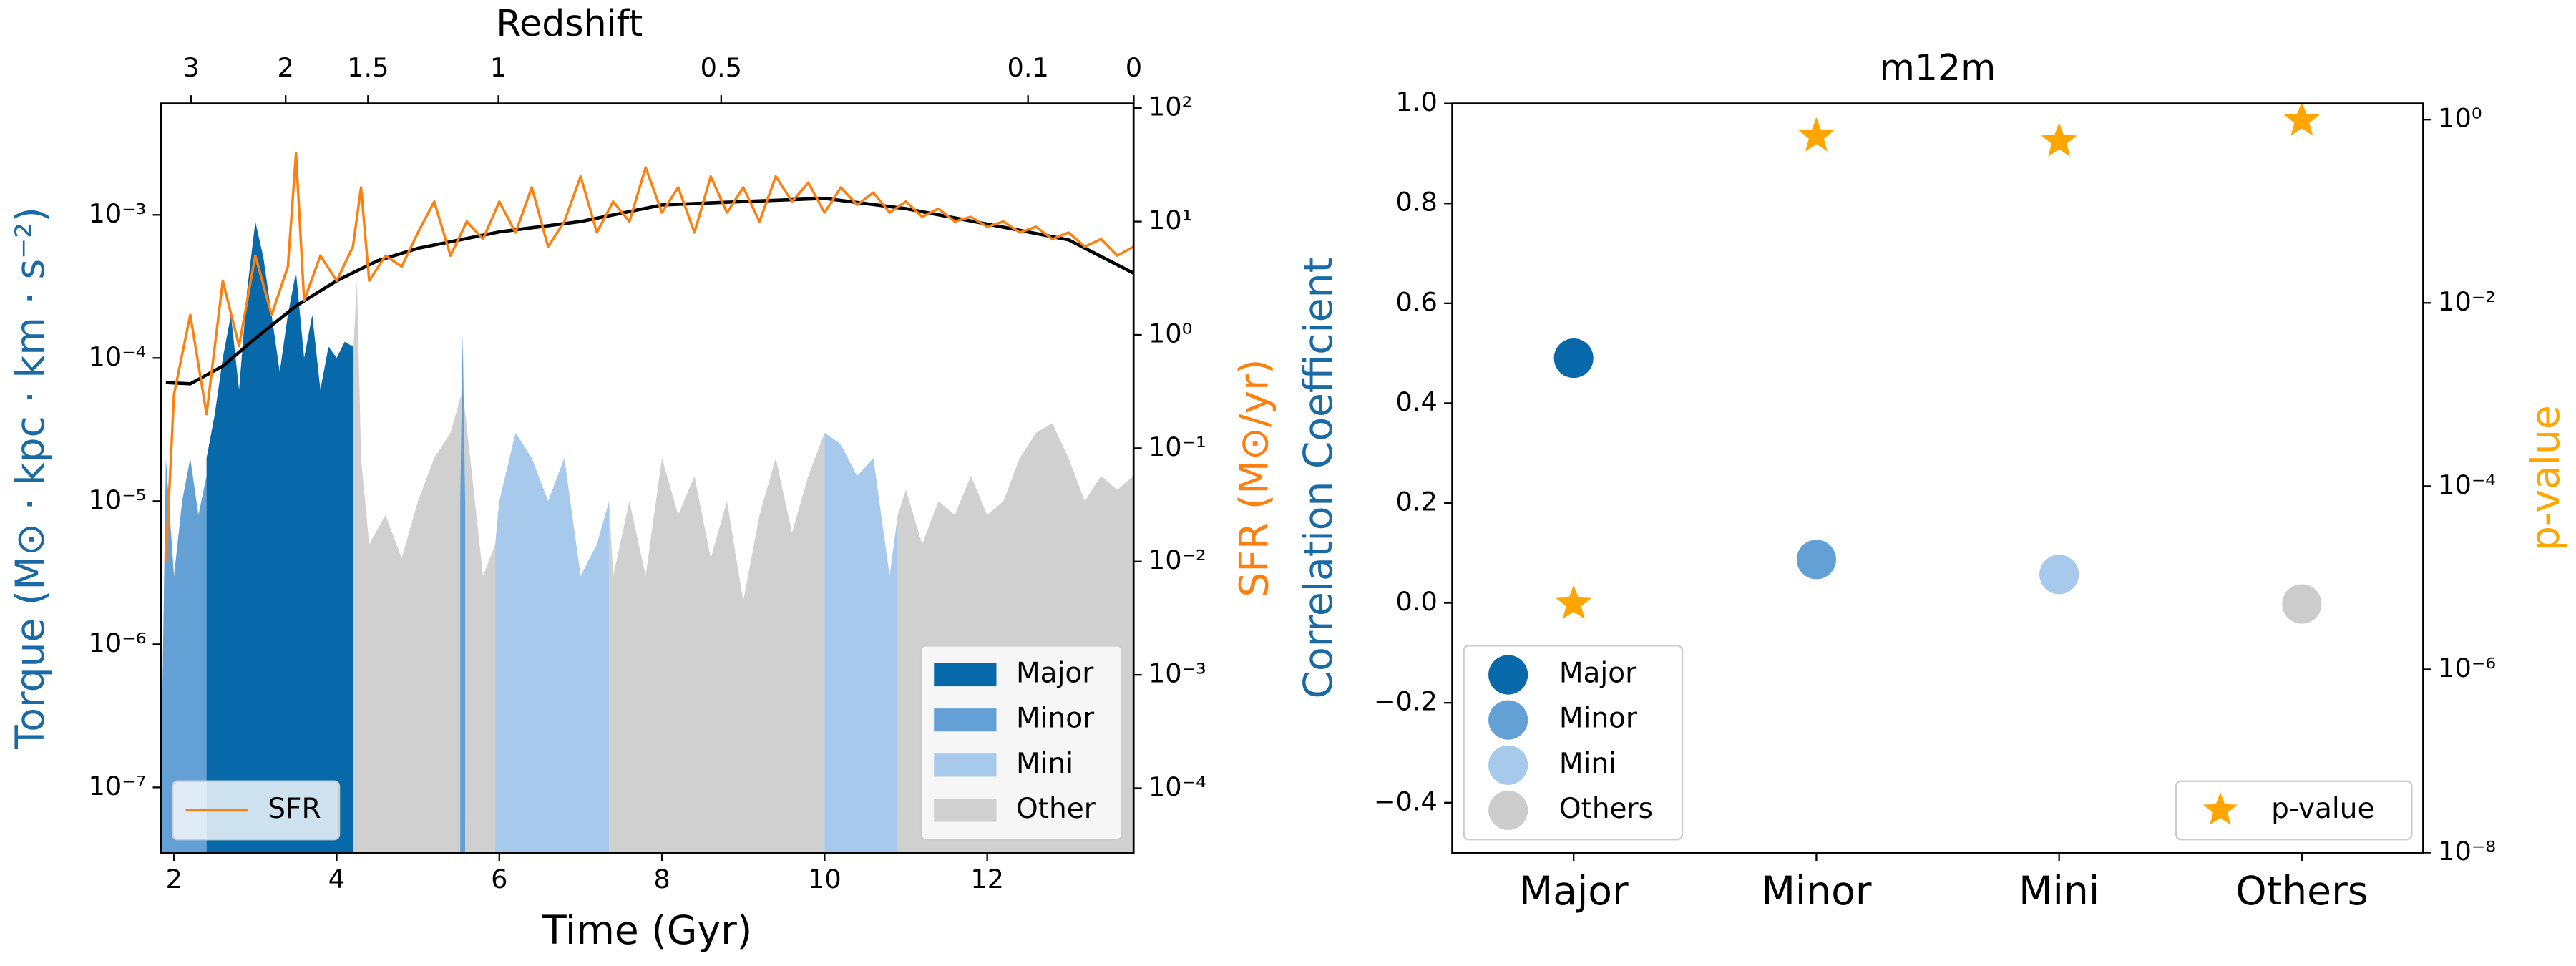  I want to click on y-tick-label: 0.4, so click(1417, 401).